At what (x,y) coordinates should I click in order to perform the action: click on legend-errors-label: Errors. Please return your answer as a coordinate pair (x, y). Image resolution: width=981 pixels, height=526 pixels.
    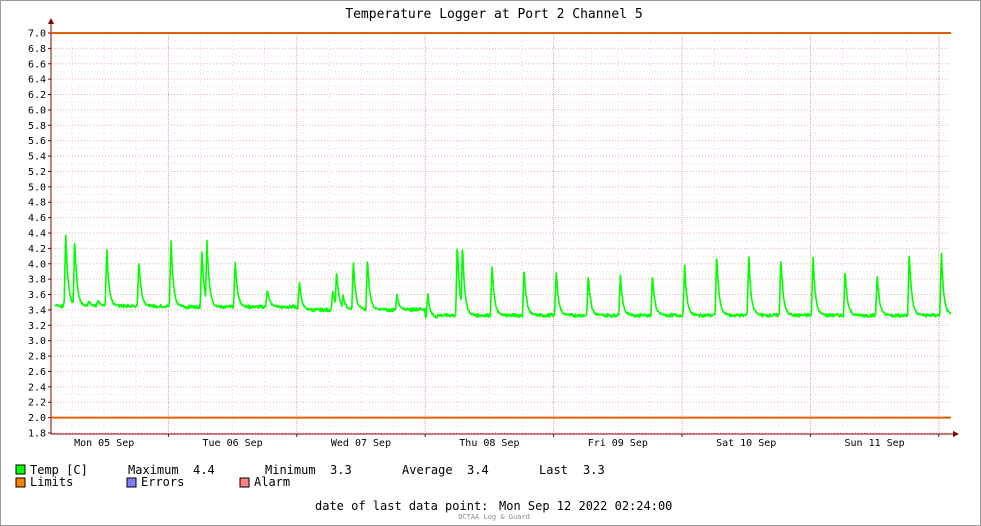
    Looking at the image, I should click on (162, 482).